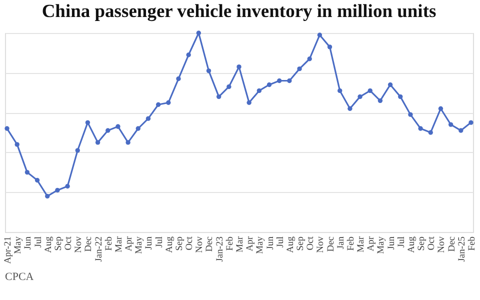 This screenshot has width=480, height=300. I want to click on text: CPCA, so click(19, 277).